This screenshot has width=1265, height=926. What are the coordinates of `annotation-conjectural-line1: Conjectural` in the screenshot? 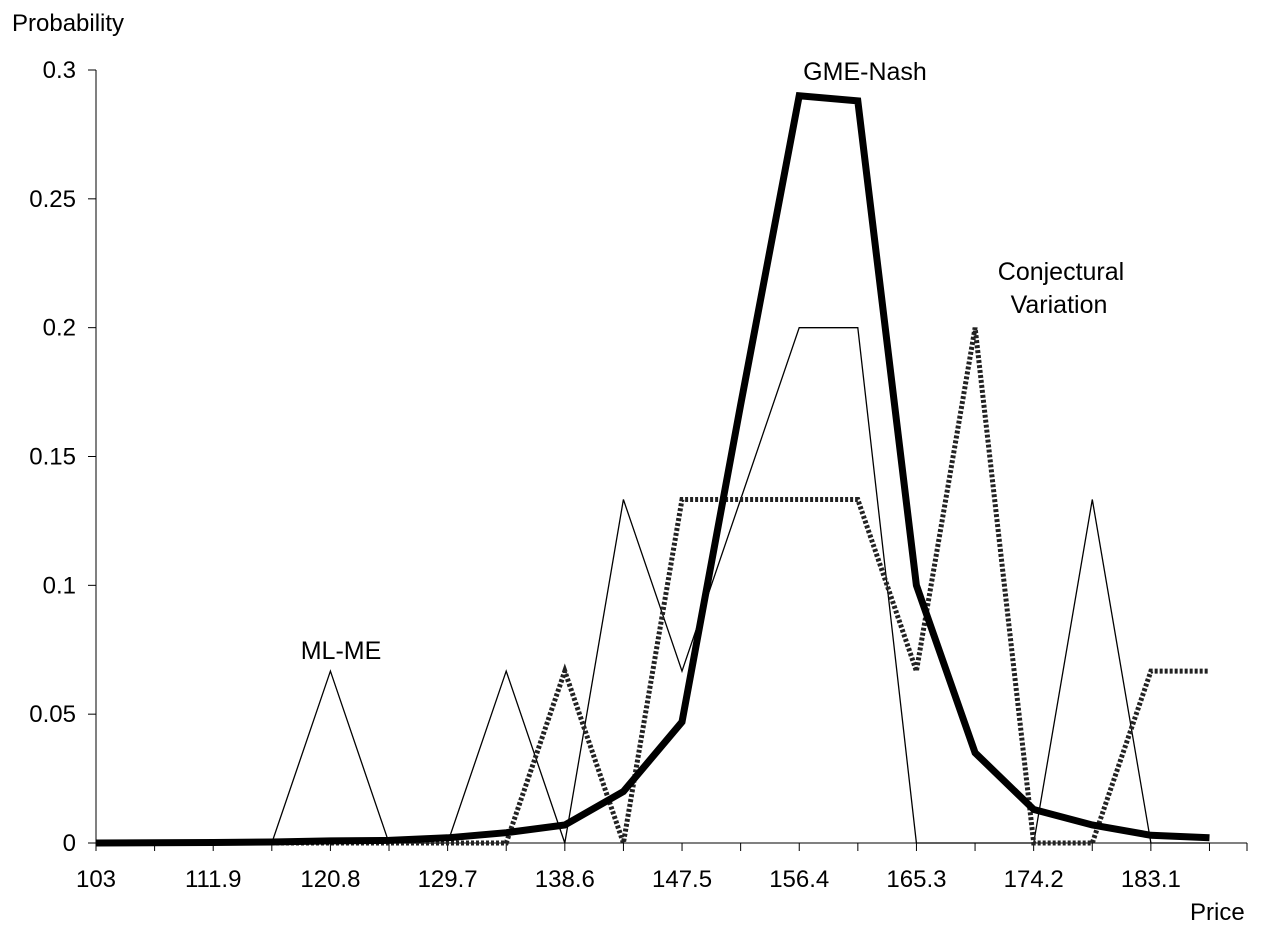 It's located at (1061, 272).